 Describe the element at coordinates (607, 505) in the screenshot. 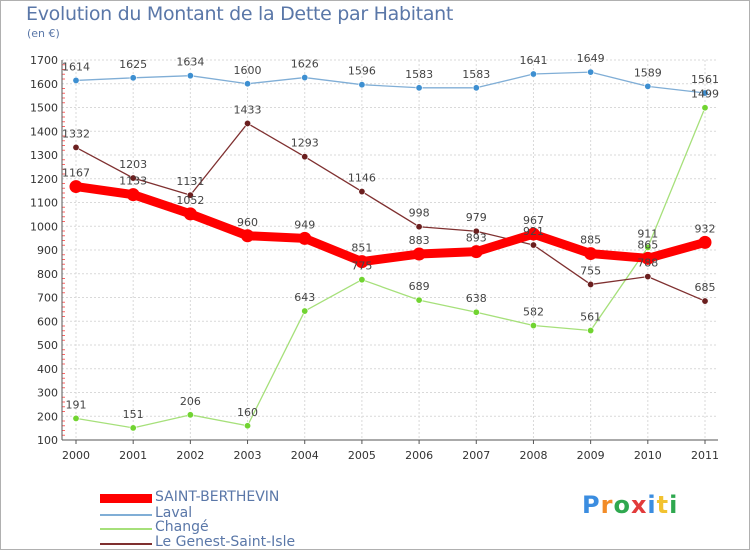

I see `logo-letter: r` at that location.